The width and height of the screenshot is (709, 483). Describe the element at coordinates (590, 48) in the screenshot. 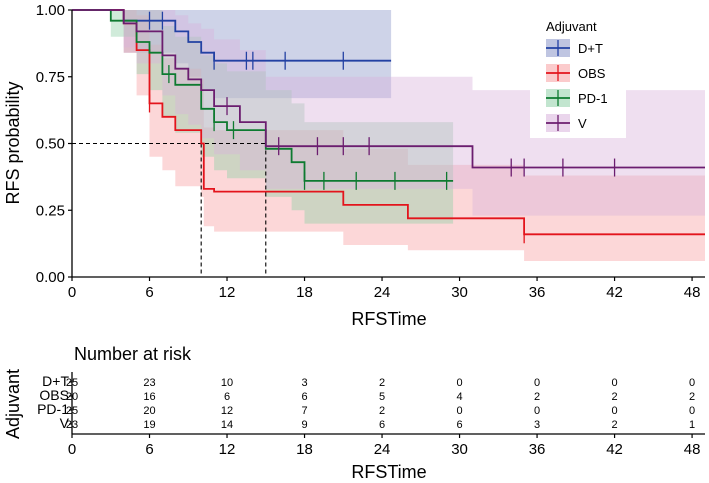

I see `legend-label-d-t: D+T` at that location.